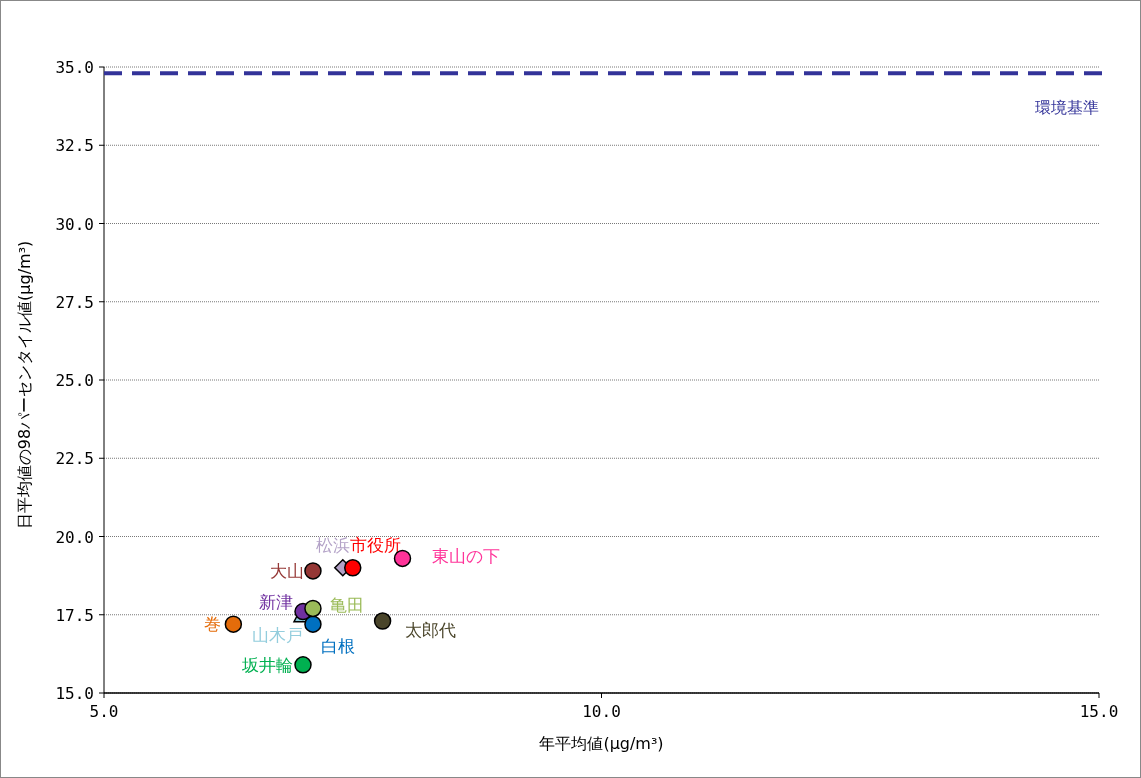 This screenshot has width=1141, height=778. I want to click on y-tick-label: 17.5, so click(74, 615).